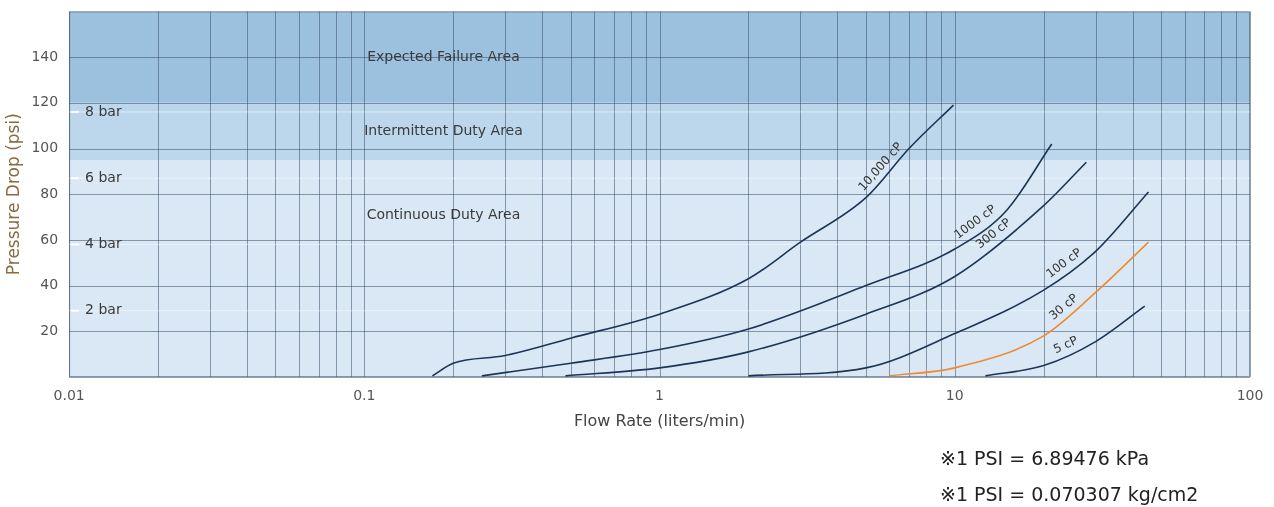 The image size is (1274, 507). Describe the element at coordinates (1063, 306) in the screenshot. I see `text: 30 cP` at that location.